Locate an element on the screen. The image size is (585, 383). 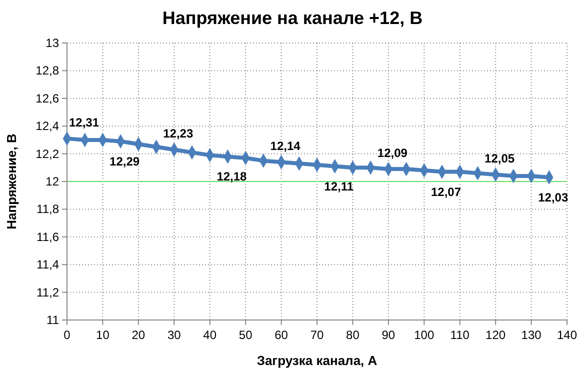
x-tick-label: 80 is located at coordinates (353, 335).